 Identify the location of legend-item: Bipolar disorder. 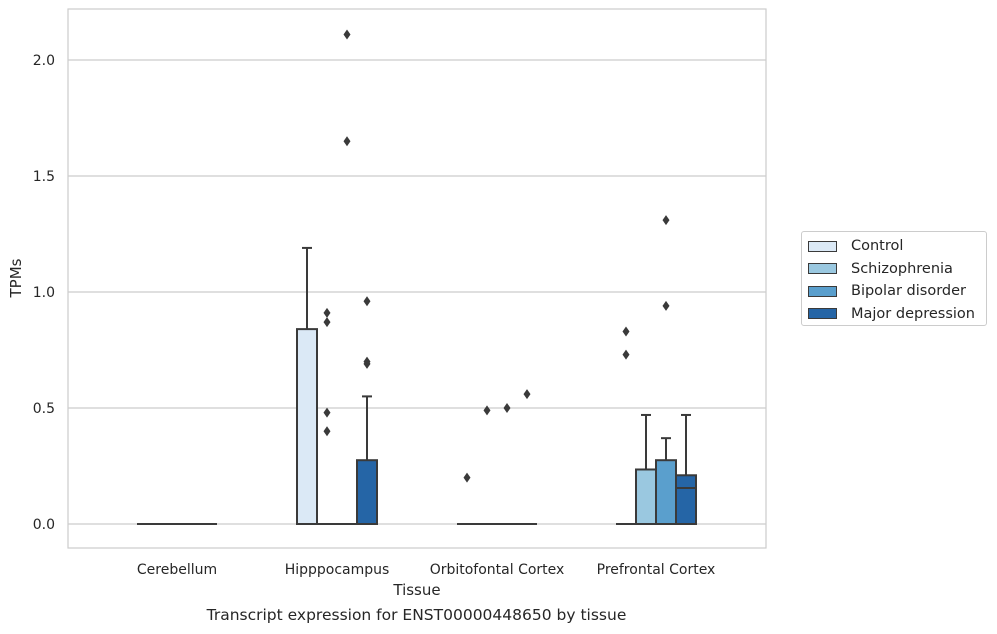
(897, 291).